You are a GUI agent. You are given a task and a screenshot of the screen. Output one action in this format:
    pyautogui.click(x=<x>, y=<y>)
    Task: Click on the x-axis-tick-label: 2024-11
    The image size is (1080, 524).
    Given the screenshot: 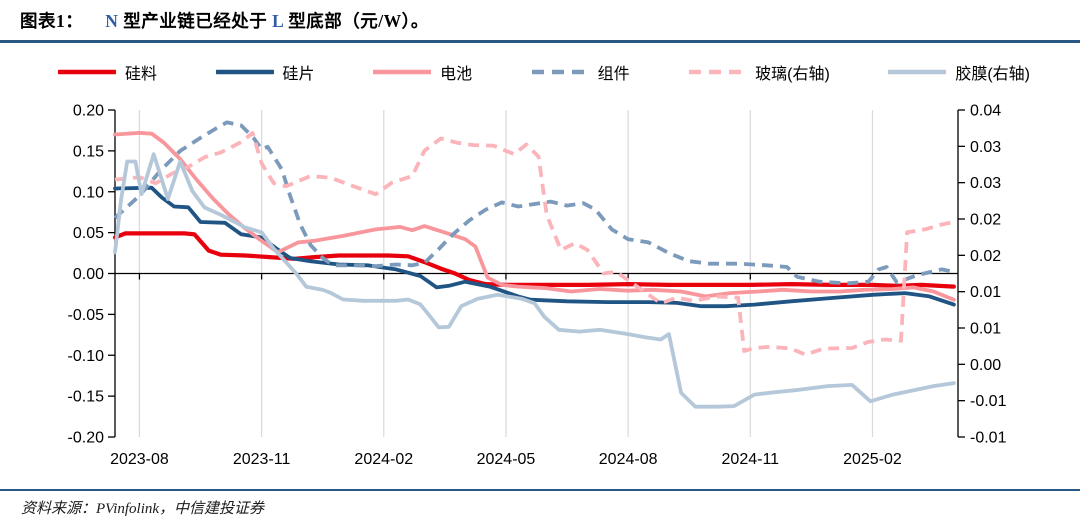 What is the action you would take?
    pyautogui.click(x=751, y=459)
    